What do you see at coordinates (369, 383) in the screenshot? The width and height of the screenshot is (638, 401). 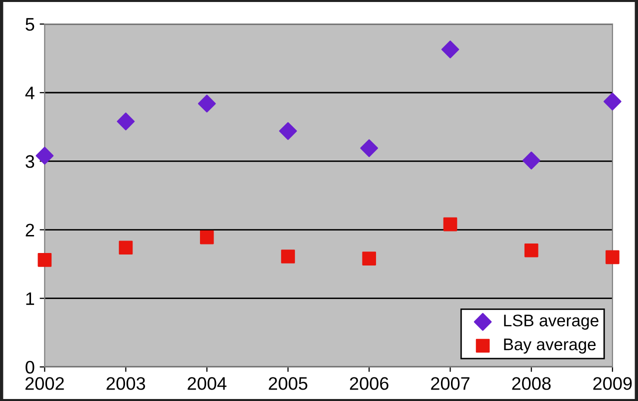 I see `x-tick-label: 2006` at bounding box center [369, 383].